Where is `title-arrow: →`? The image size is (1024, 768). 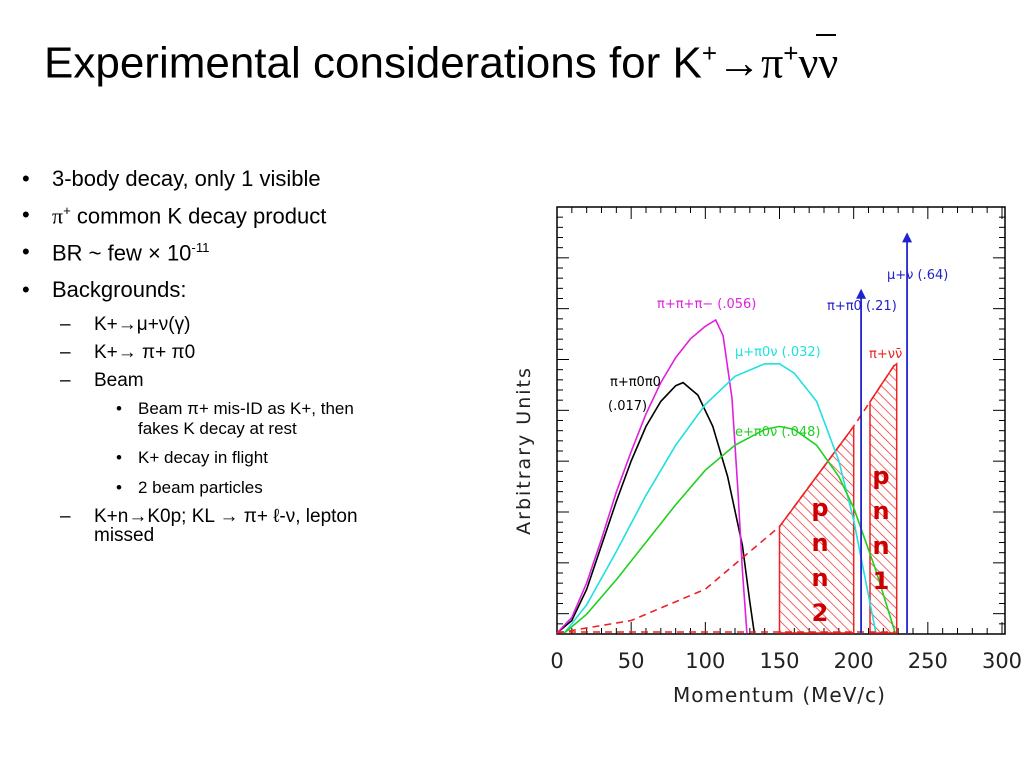 title-arrow: → is located at coordinates (739, 63).